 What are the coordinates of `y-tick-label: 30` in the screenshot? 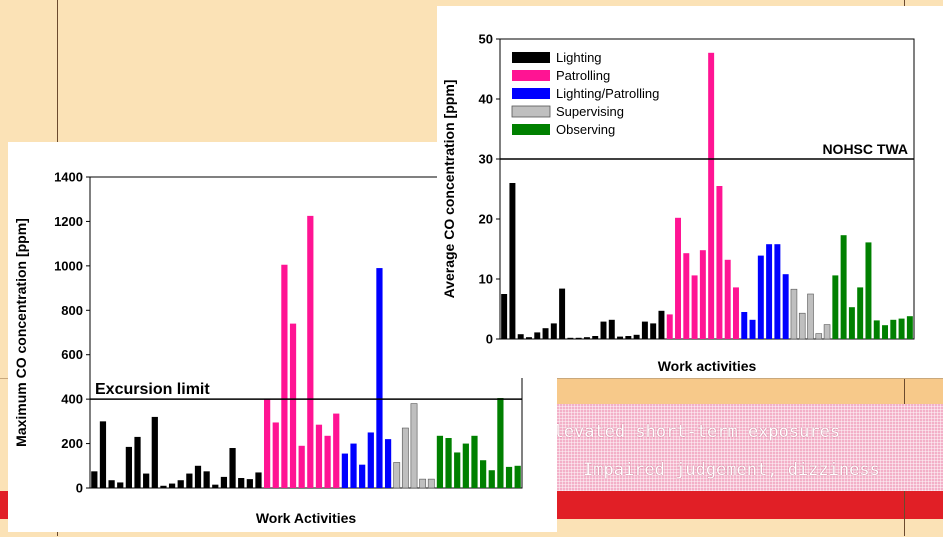 It's located at (486, 159).